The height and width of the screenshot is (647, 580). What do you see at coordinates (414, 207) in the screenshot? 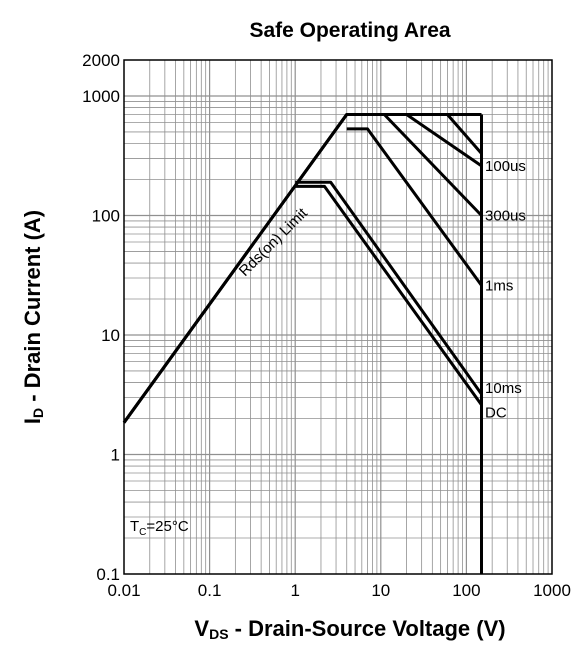
I see `series-line-1ms` at bounding box center [414, 207].